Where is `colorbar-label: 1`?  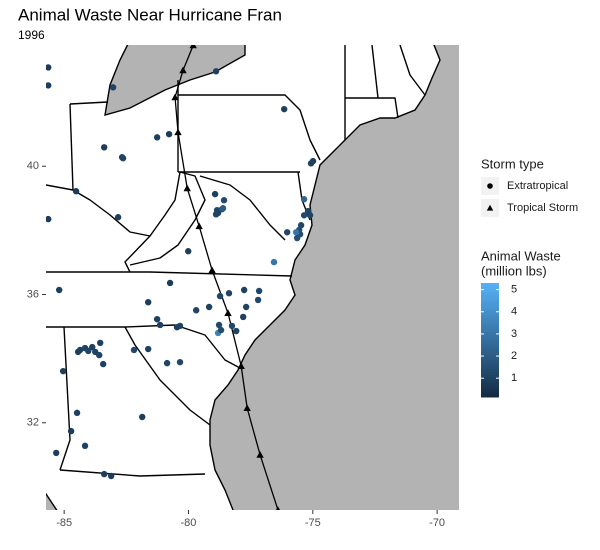
colorbar-label: 1 is located at coordinates (514, 378).